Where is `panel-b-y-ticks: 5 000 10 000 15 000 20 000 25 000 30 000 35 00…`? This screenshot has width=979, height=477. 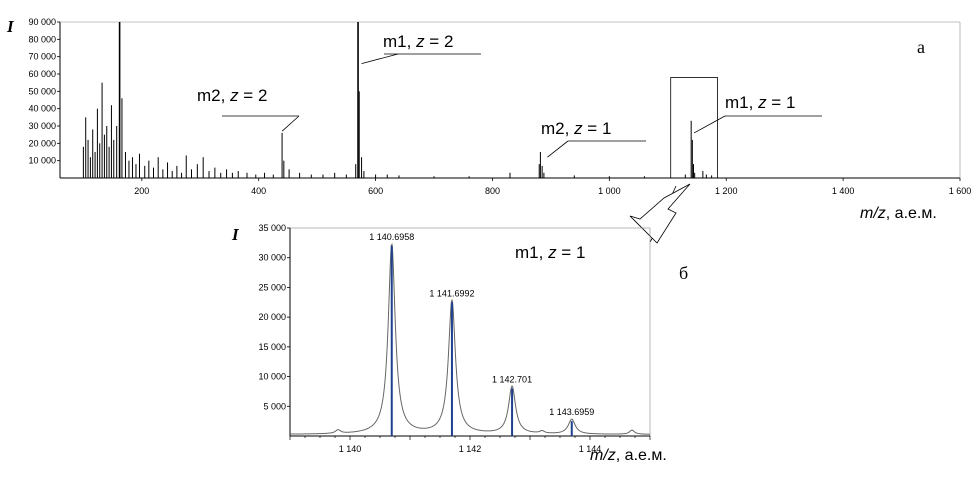 panel-b-y-ticks: 5 000 10 000 15 000 20 000 25 000 30 000 35 00… is located at coordinates (274, 317).